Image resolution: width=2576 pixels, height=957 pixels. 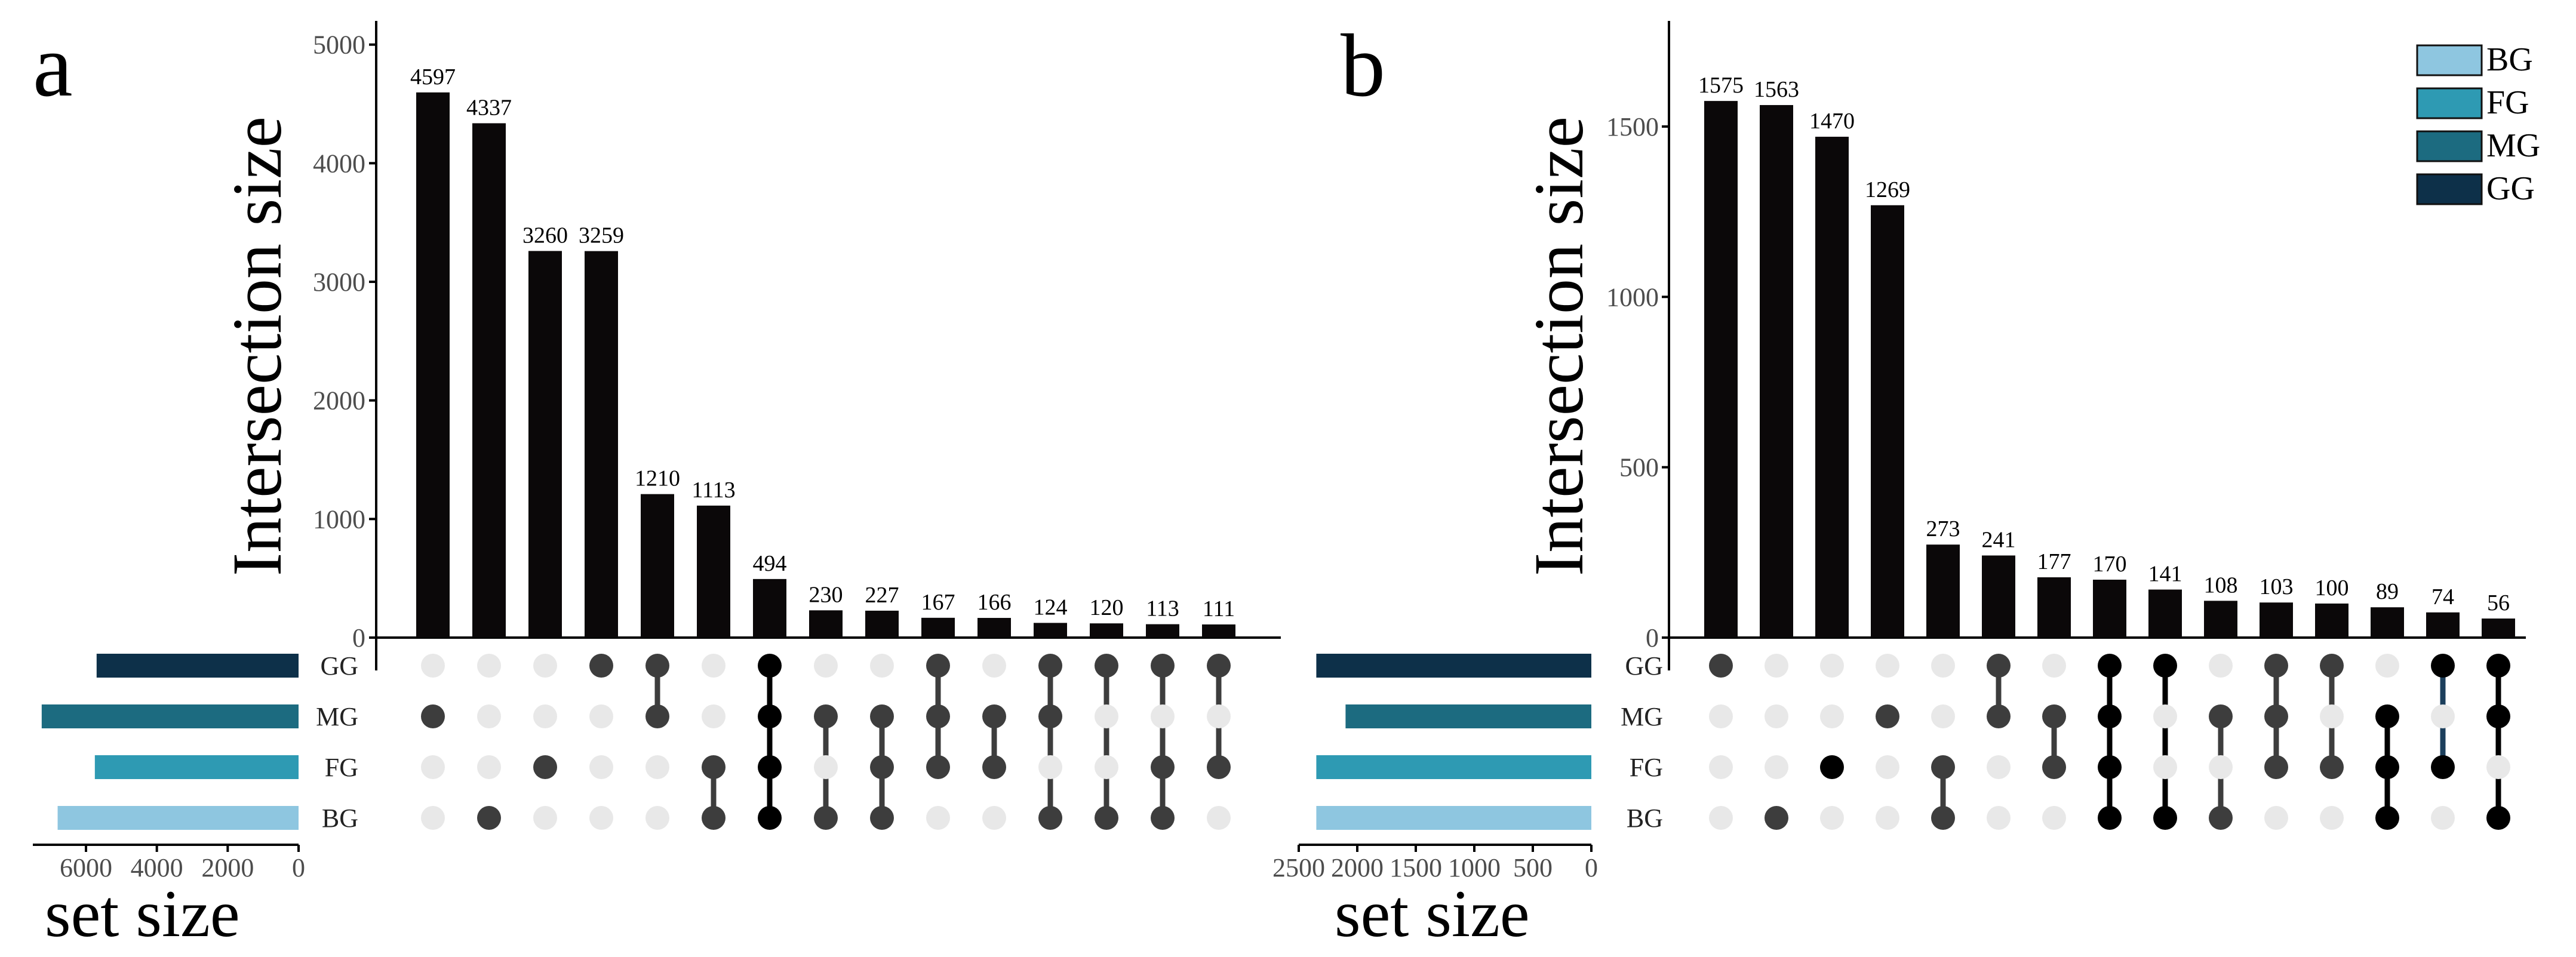 What do you see at coordinates (2387, 591) in the screenshot?
I see `bar-value-label: 89` at bounding box center [2387, 591].